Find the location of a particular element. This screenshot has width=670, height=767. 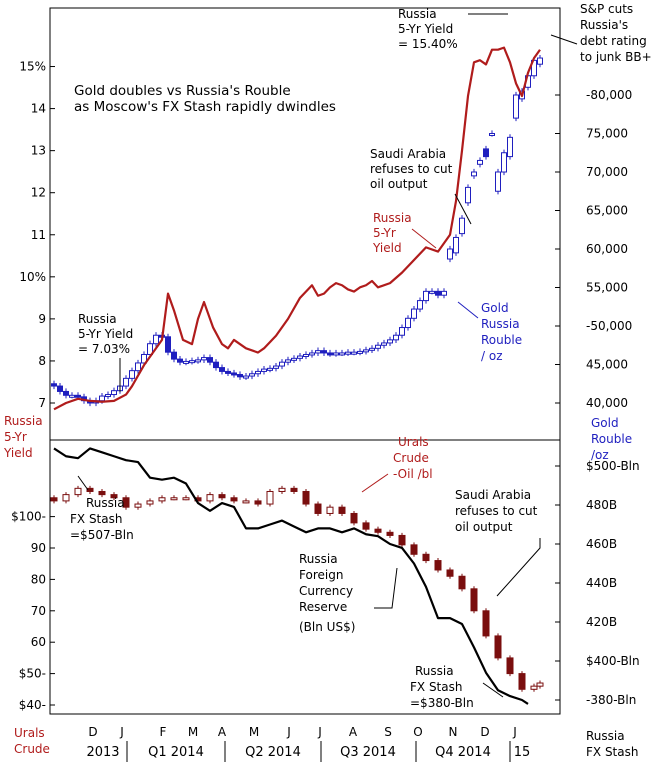

annotation-yield-15-line-3: = 15.40% is located at coordinates (428, 44).